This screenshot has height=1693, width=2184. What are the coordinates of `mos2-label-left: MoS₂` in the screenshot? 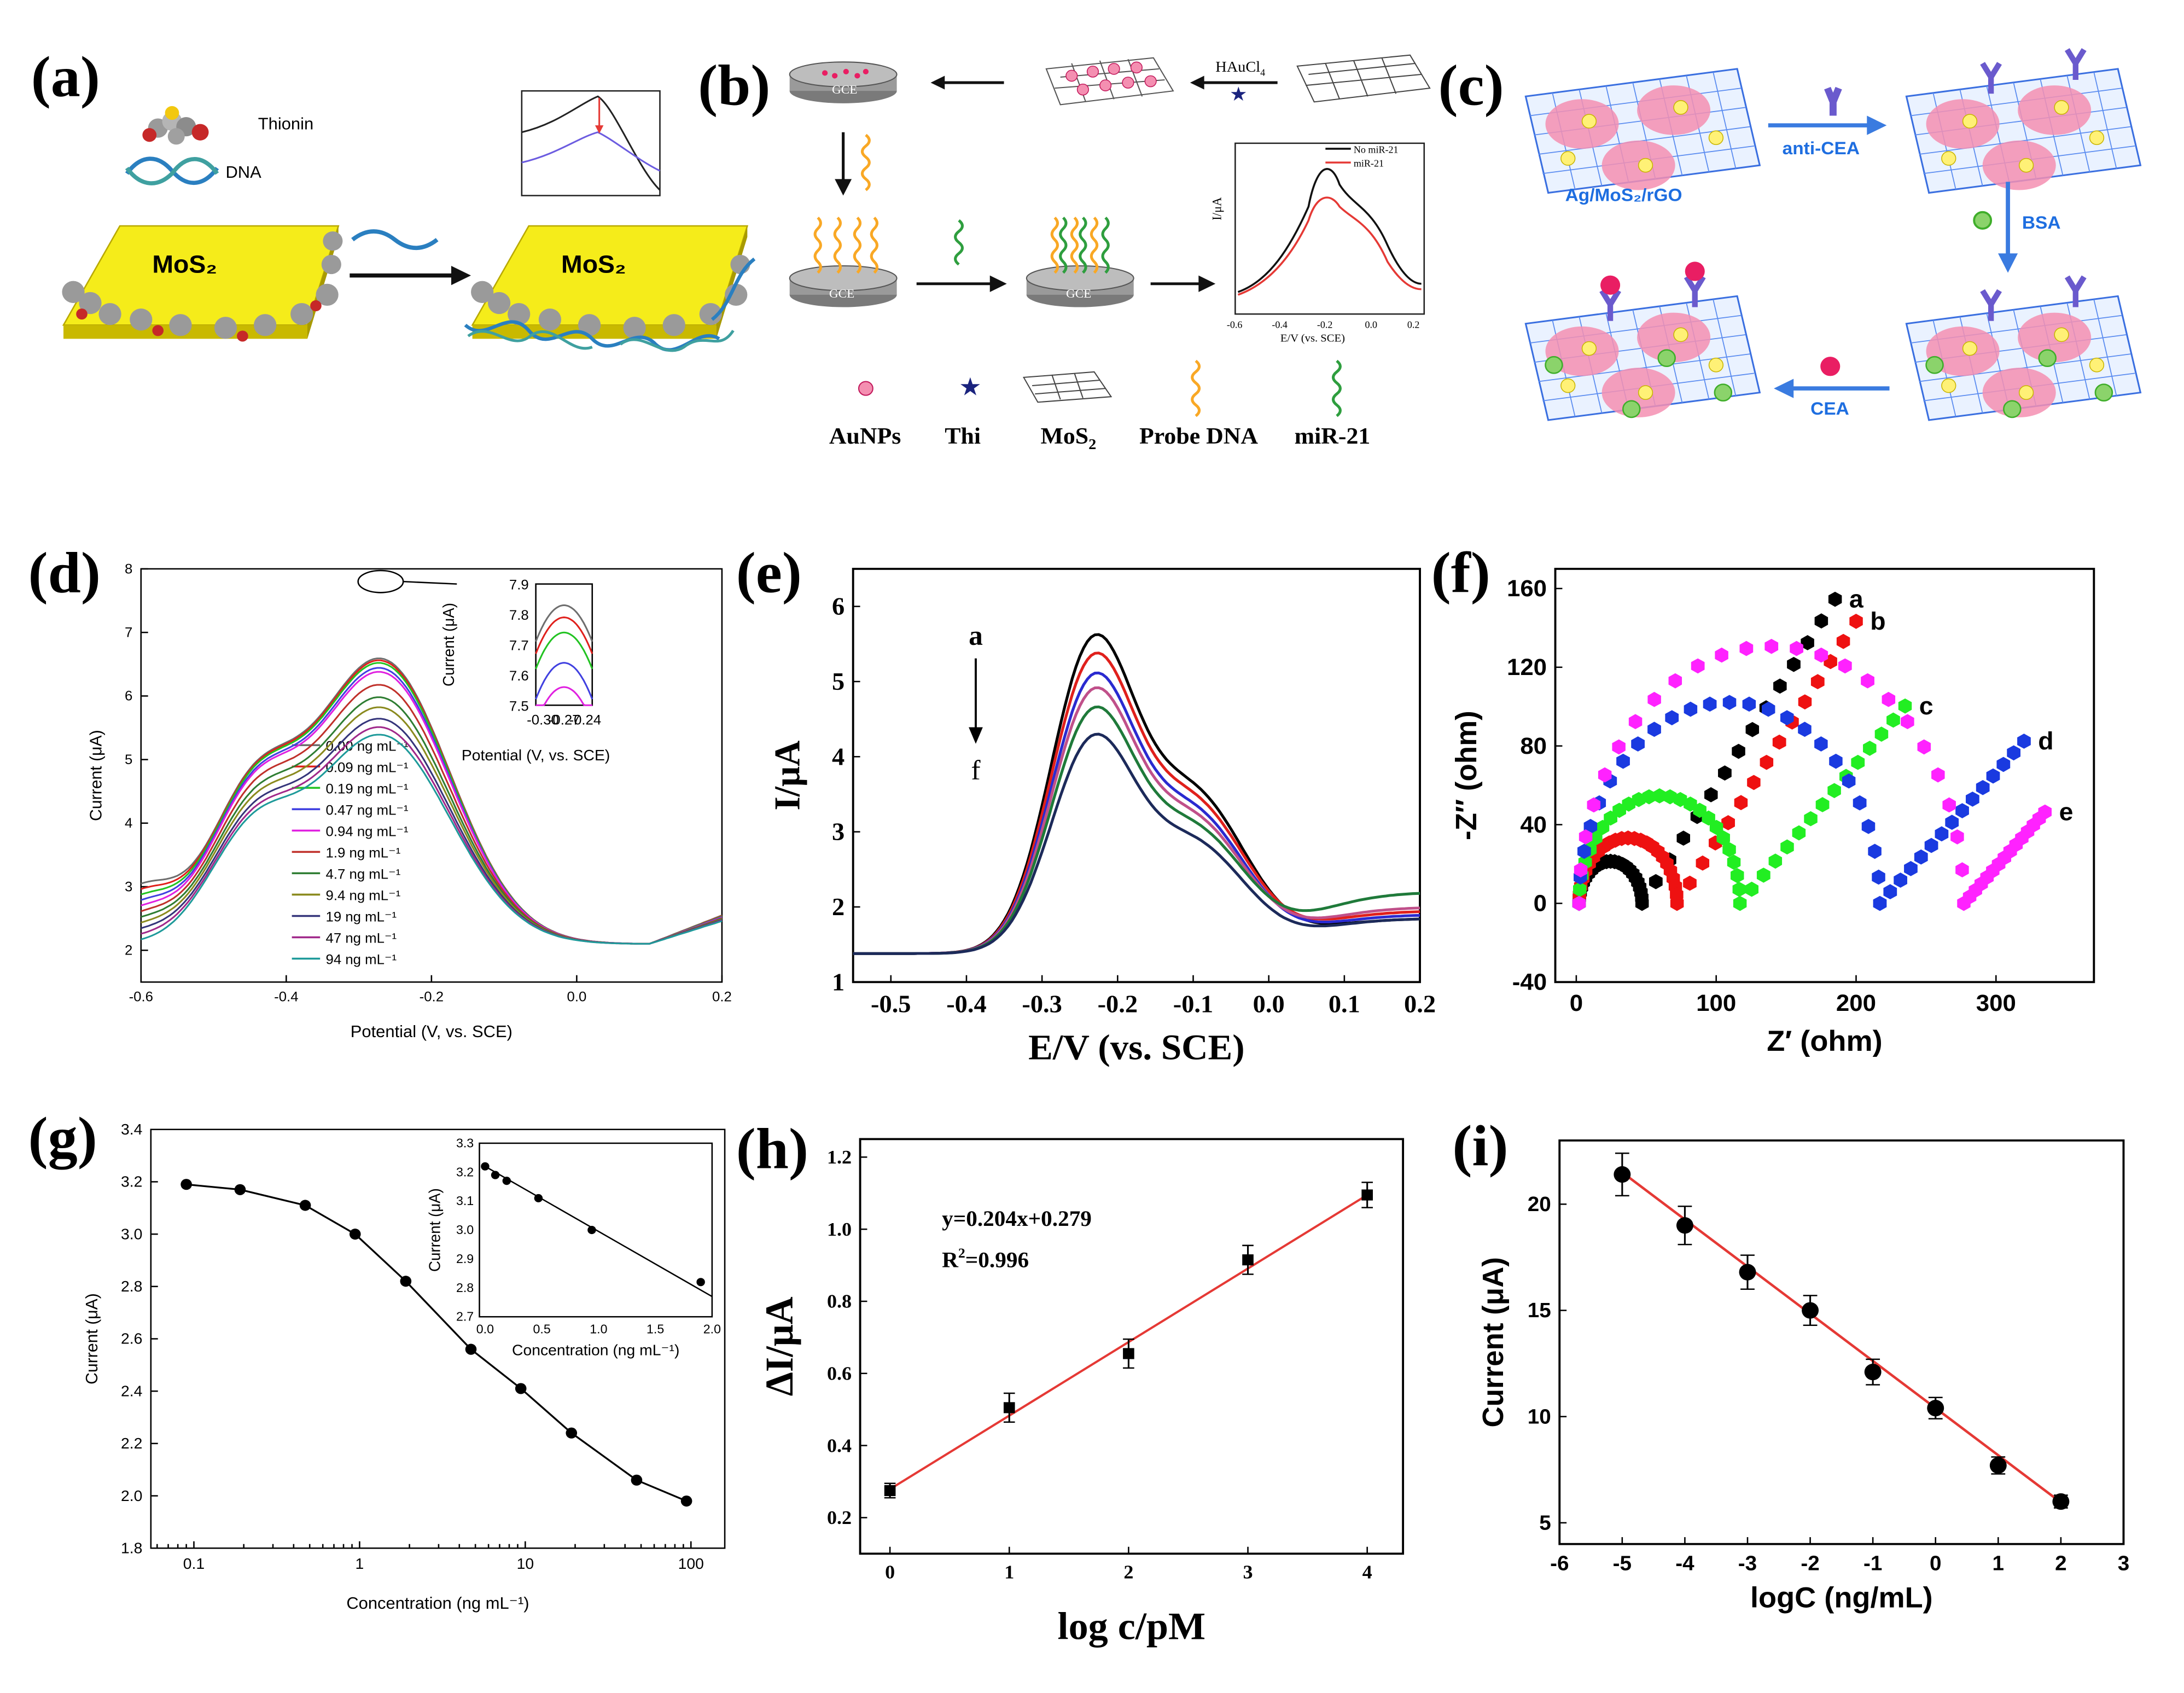 It's located at (184, 264).